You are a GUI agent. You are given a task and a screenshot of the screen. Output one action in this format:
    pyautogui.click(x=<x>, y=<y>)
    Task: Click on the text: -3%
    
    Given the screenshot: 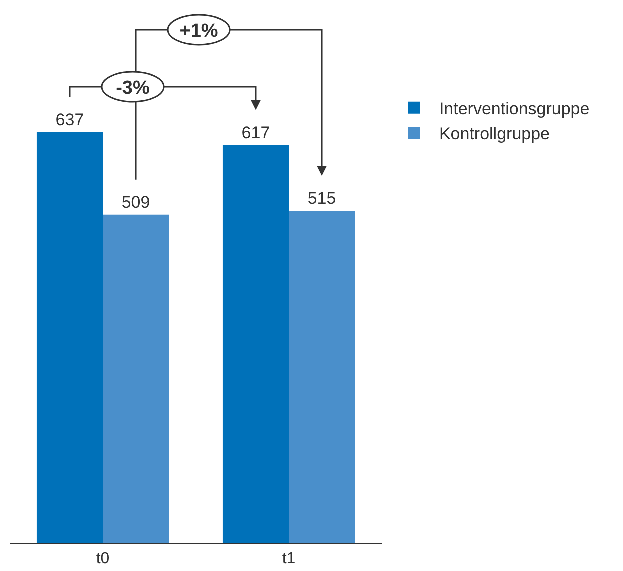 What is the action you would take?
    pyautogui.click(x=133, y=88)
    